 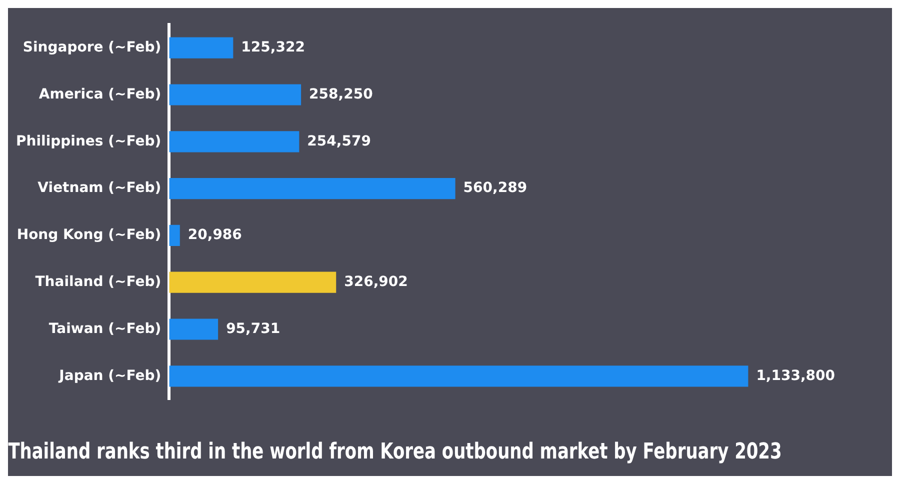 What do you see at coordinates (100, 188) in the screenshot?
I see `y-tick-label: Vietnam (~Feb)` at bounding box center [100, 188].